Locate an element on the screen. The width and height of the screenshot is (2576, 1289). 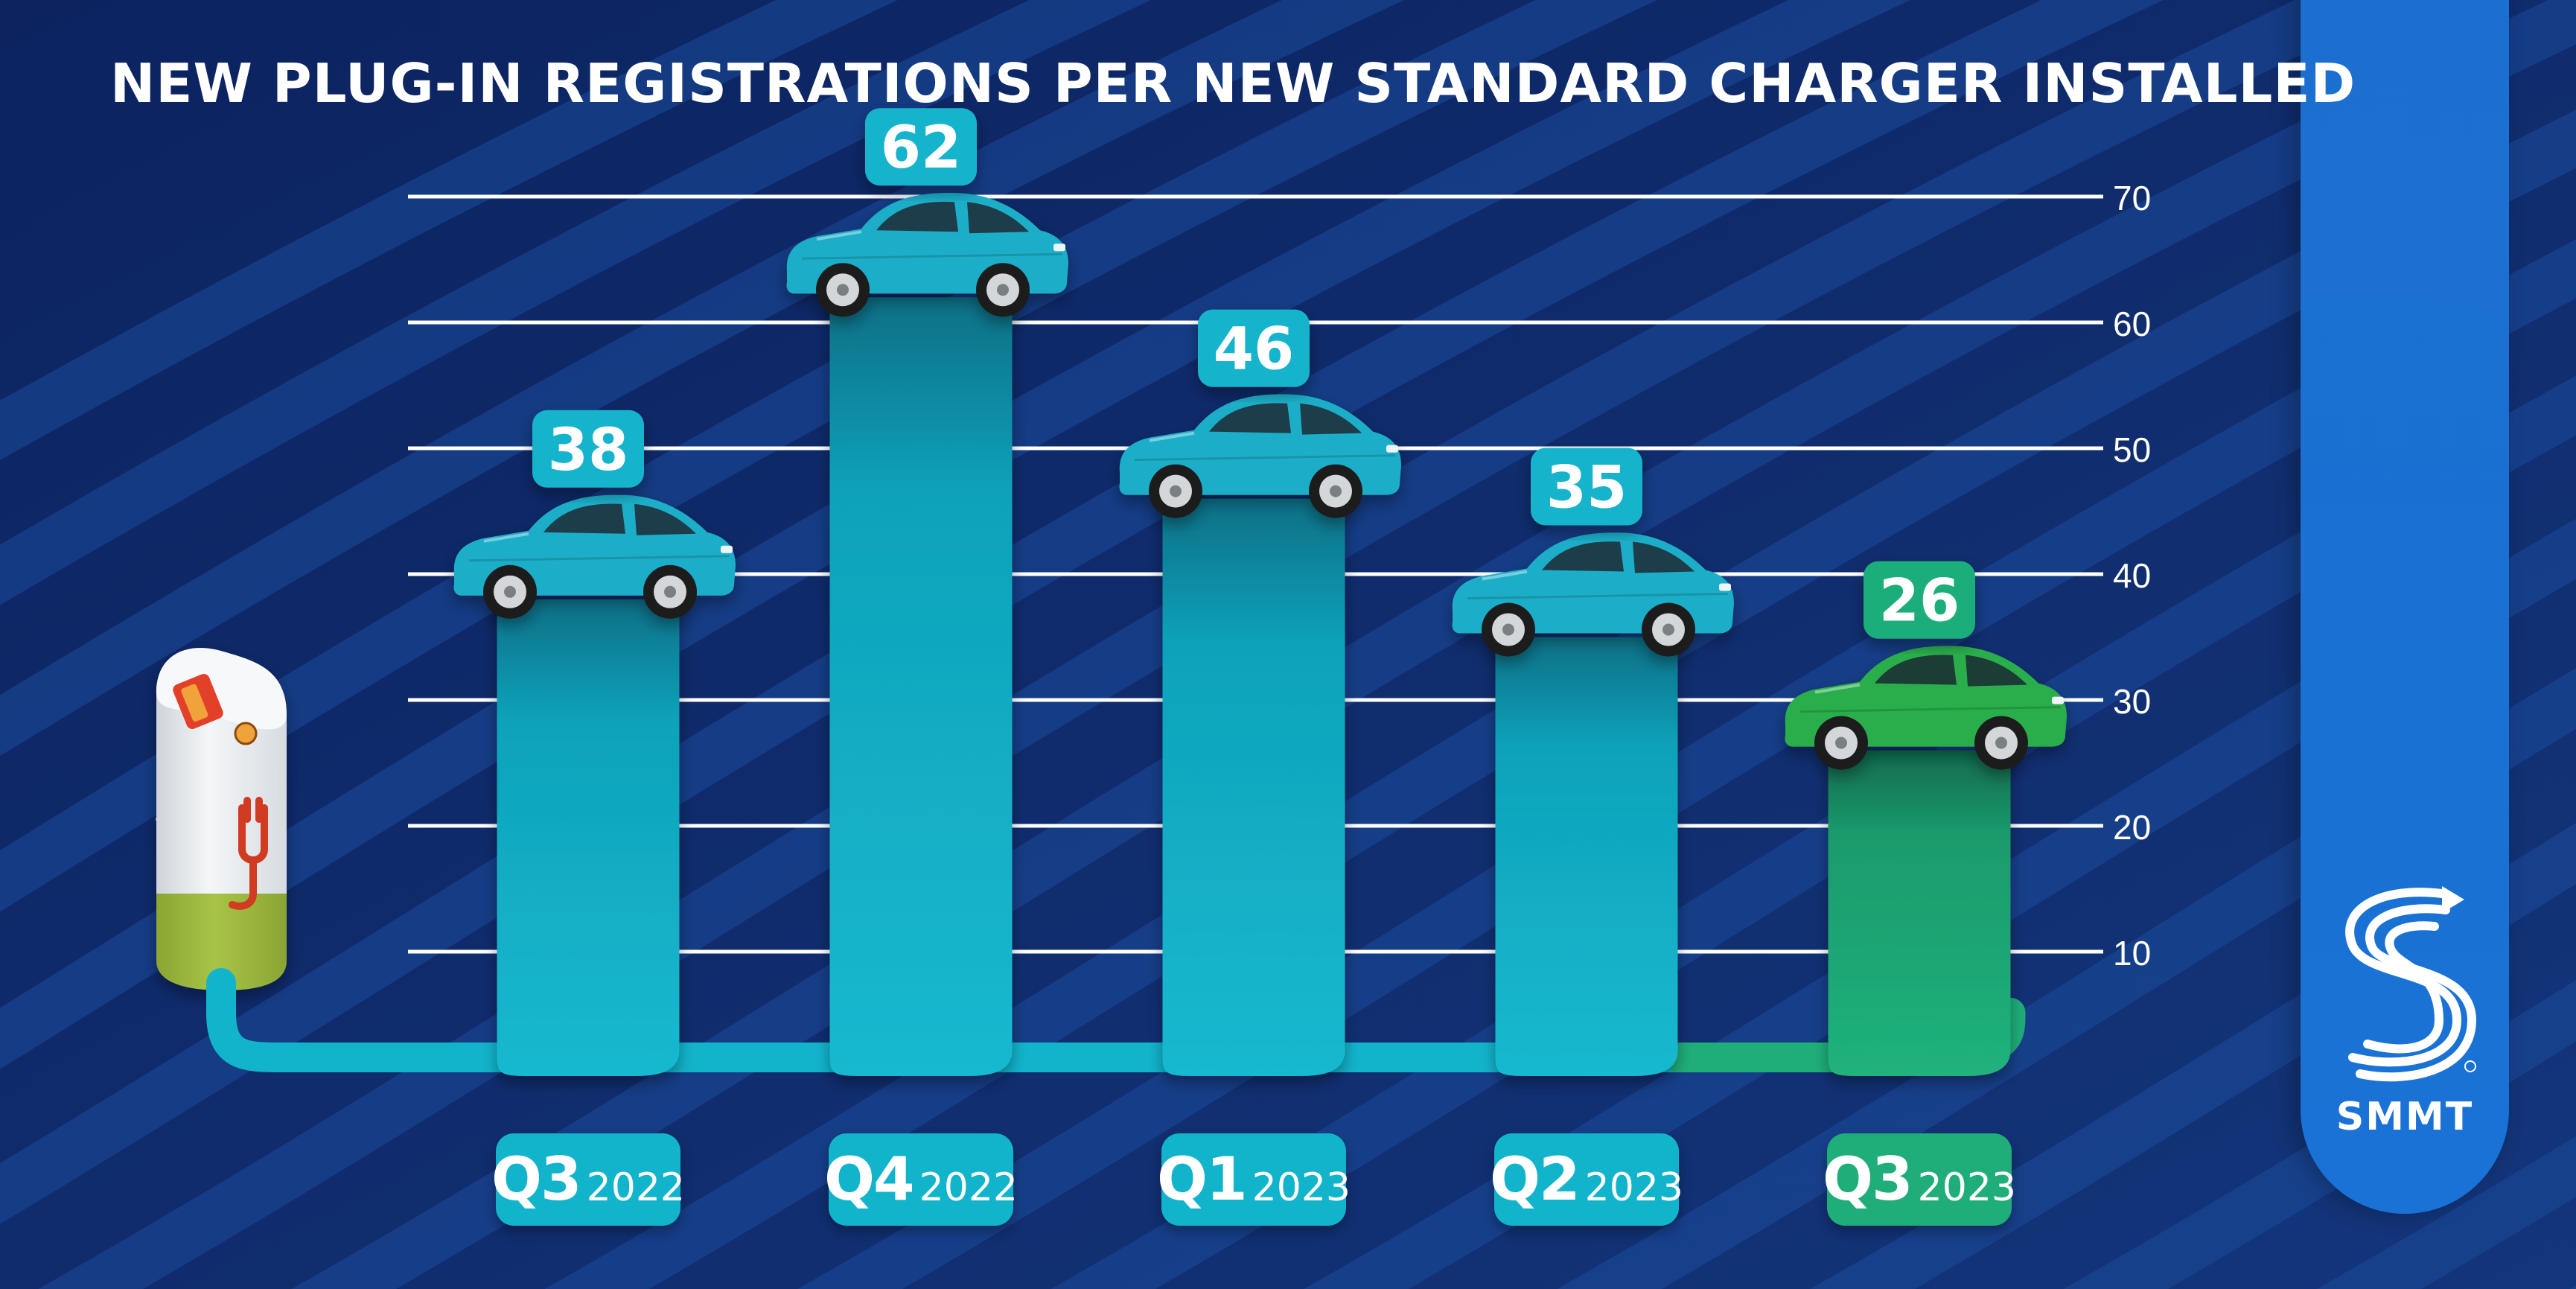
plug-icon is located at coordinates (248, 853).